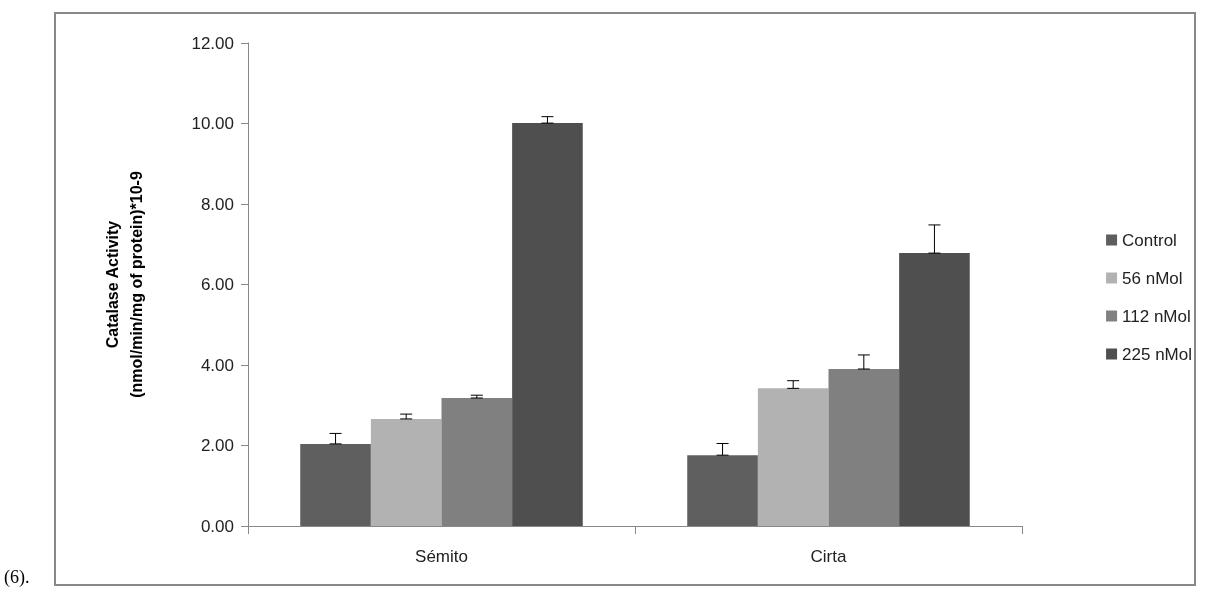 The height and width of the screenshot is (594, 1205). Describe the element at coordinates (1149, 240) in the screenshot. I see `legend-label: Control` at that location.